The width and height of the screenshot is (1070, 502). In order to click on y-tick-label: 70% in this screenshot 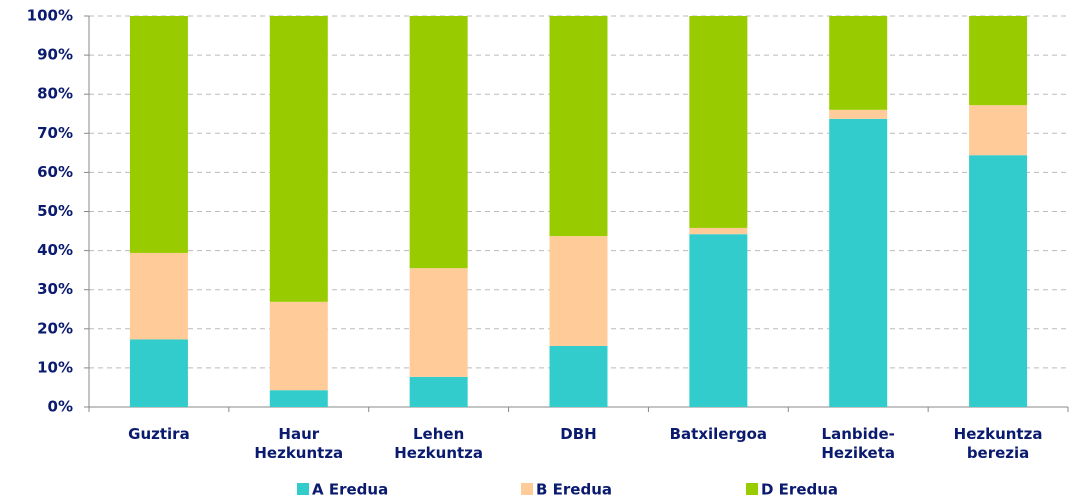, I will do `click(55, 133)`.